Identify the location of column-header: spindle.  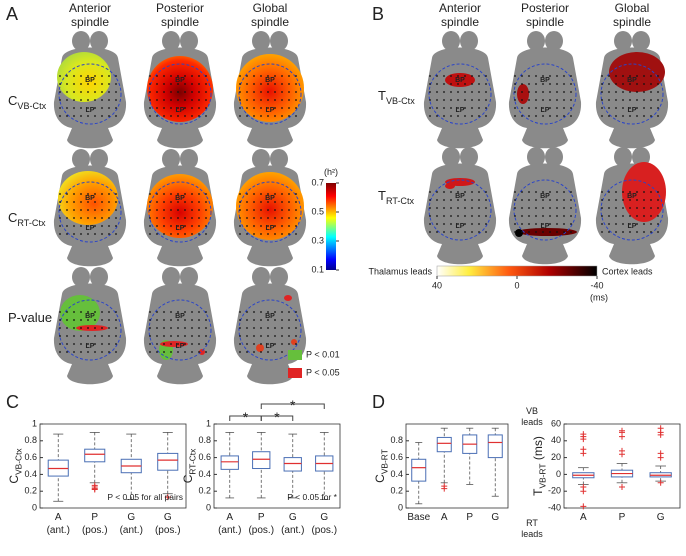
(180, 22).